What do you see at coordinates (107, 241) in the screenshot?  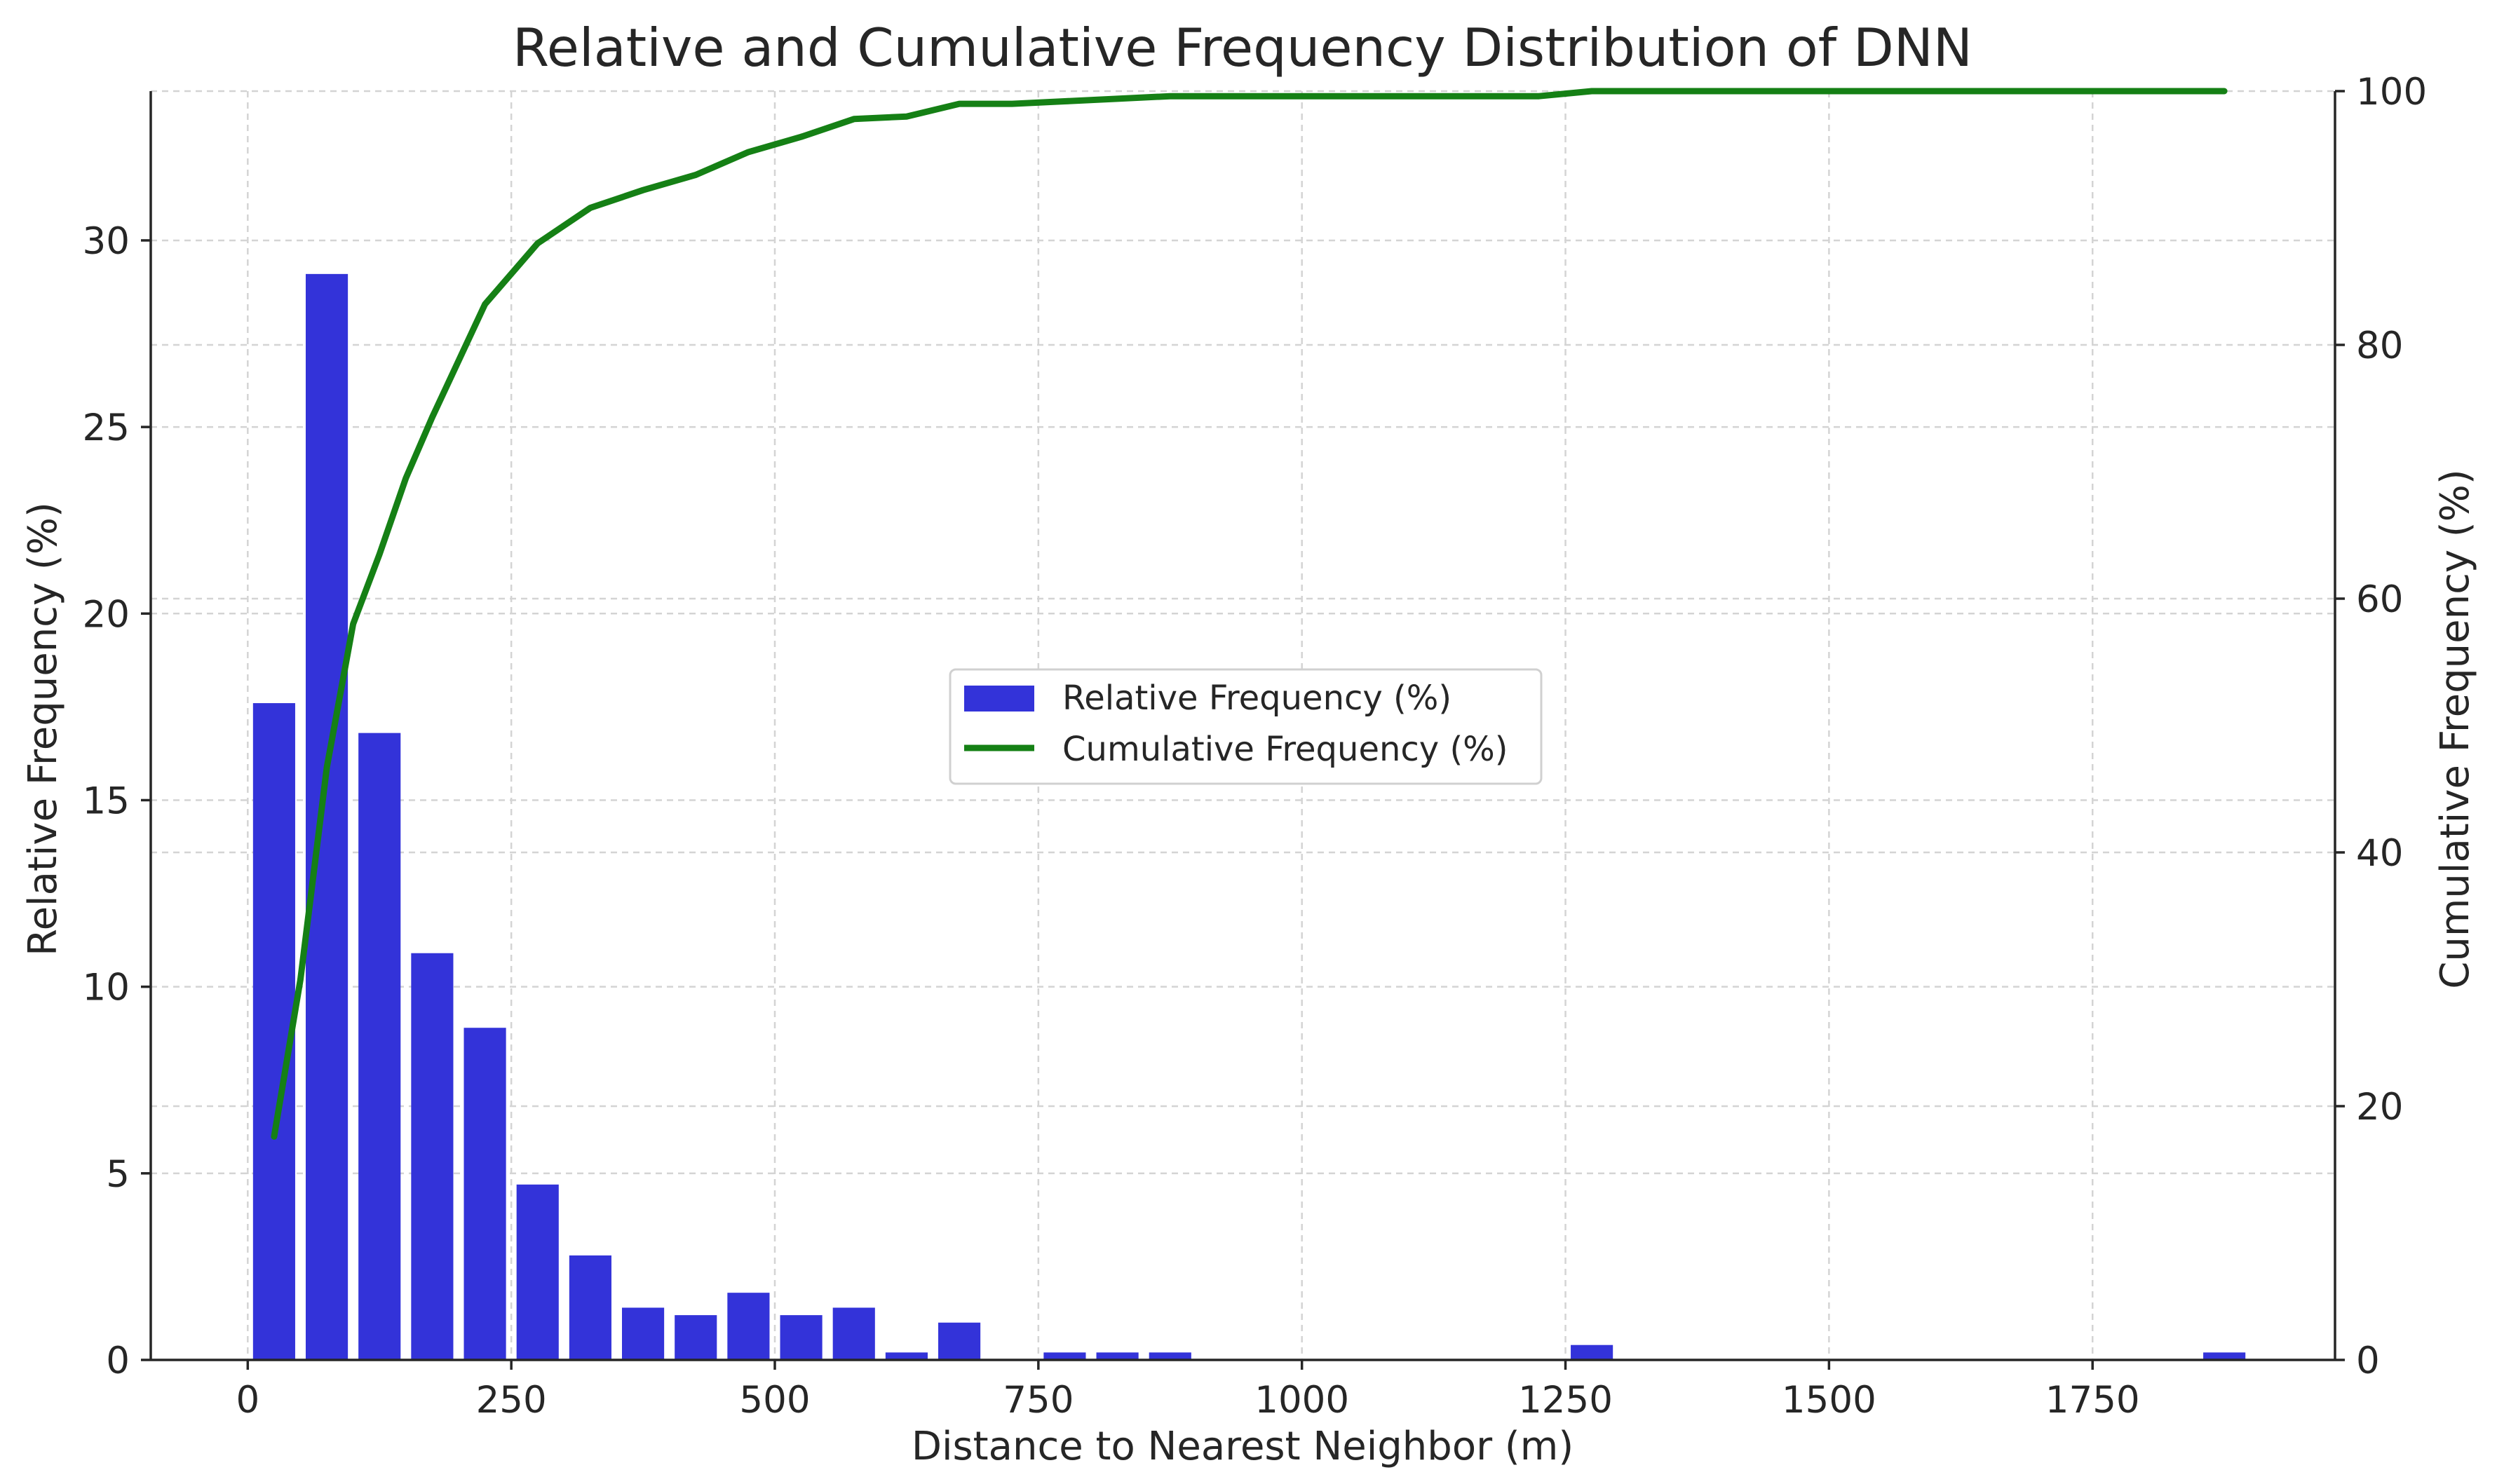 I see `y-tick-label: 30` at bounding box center [107, 241].